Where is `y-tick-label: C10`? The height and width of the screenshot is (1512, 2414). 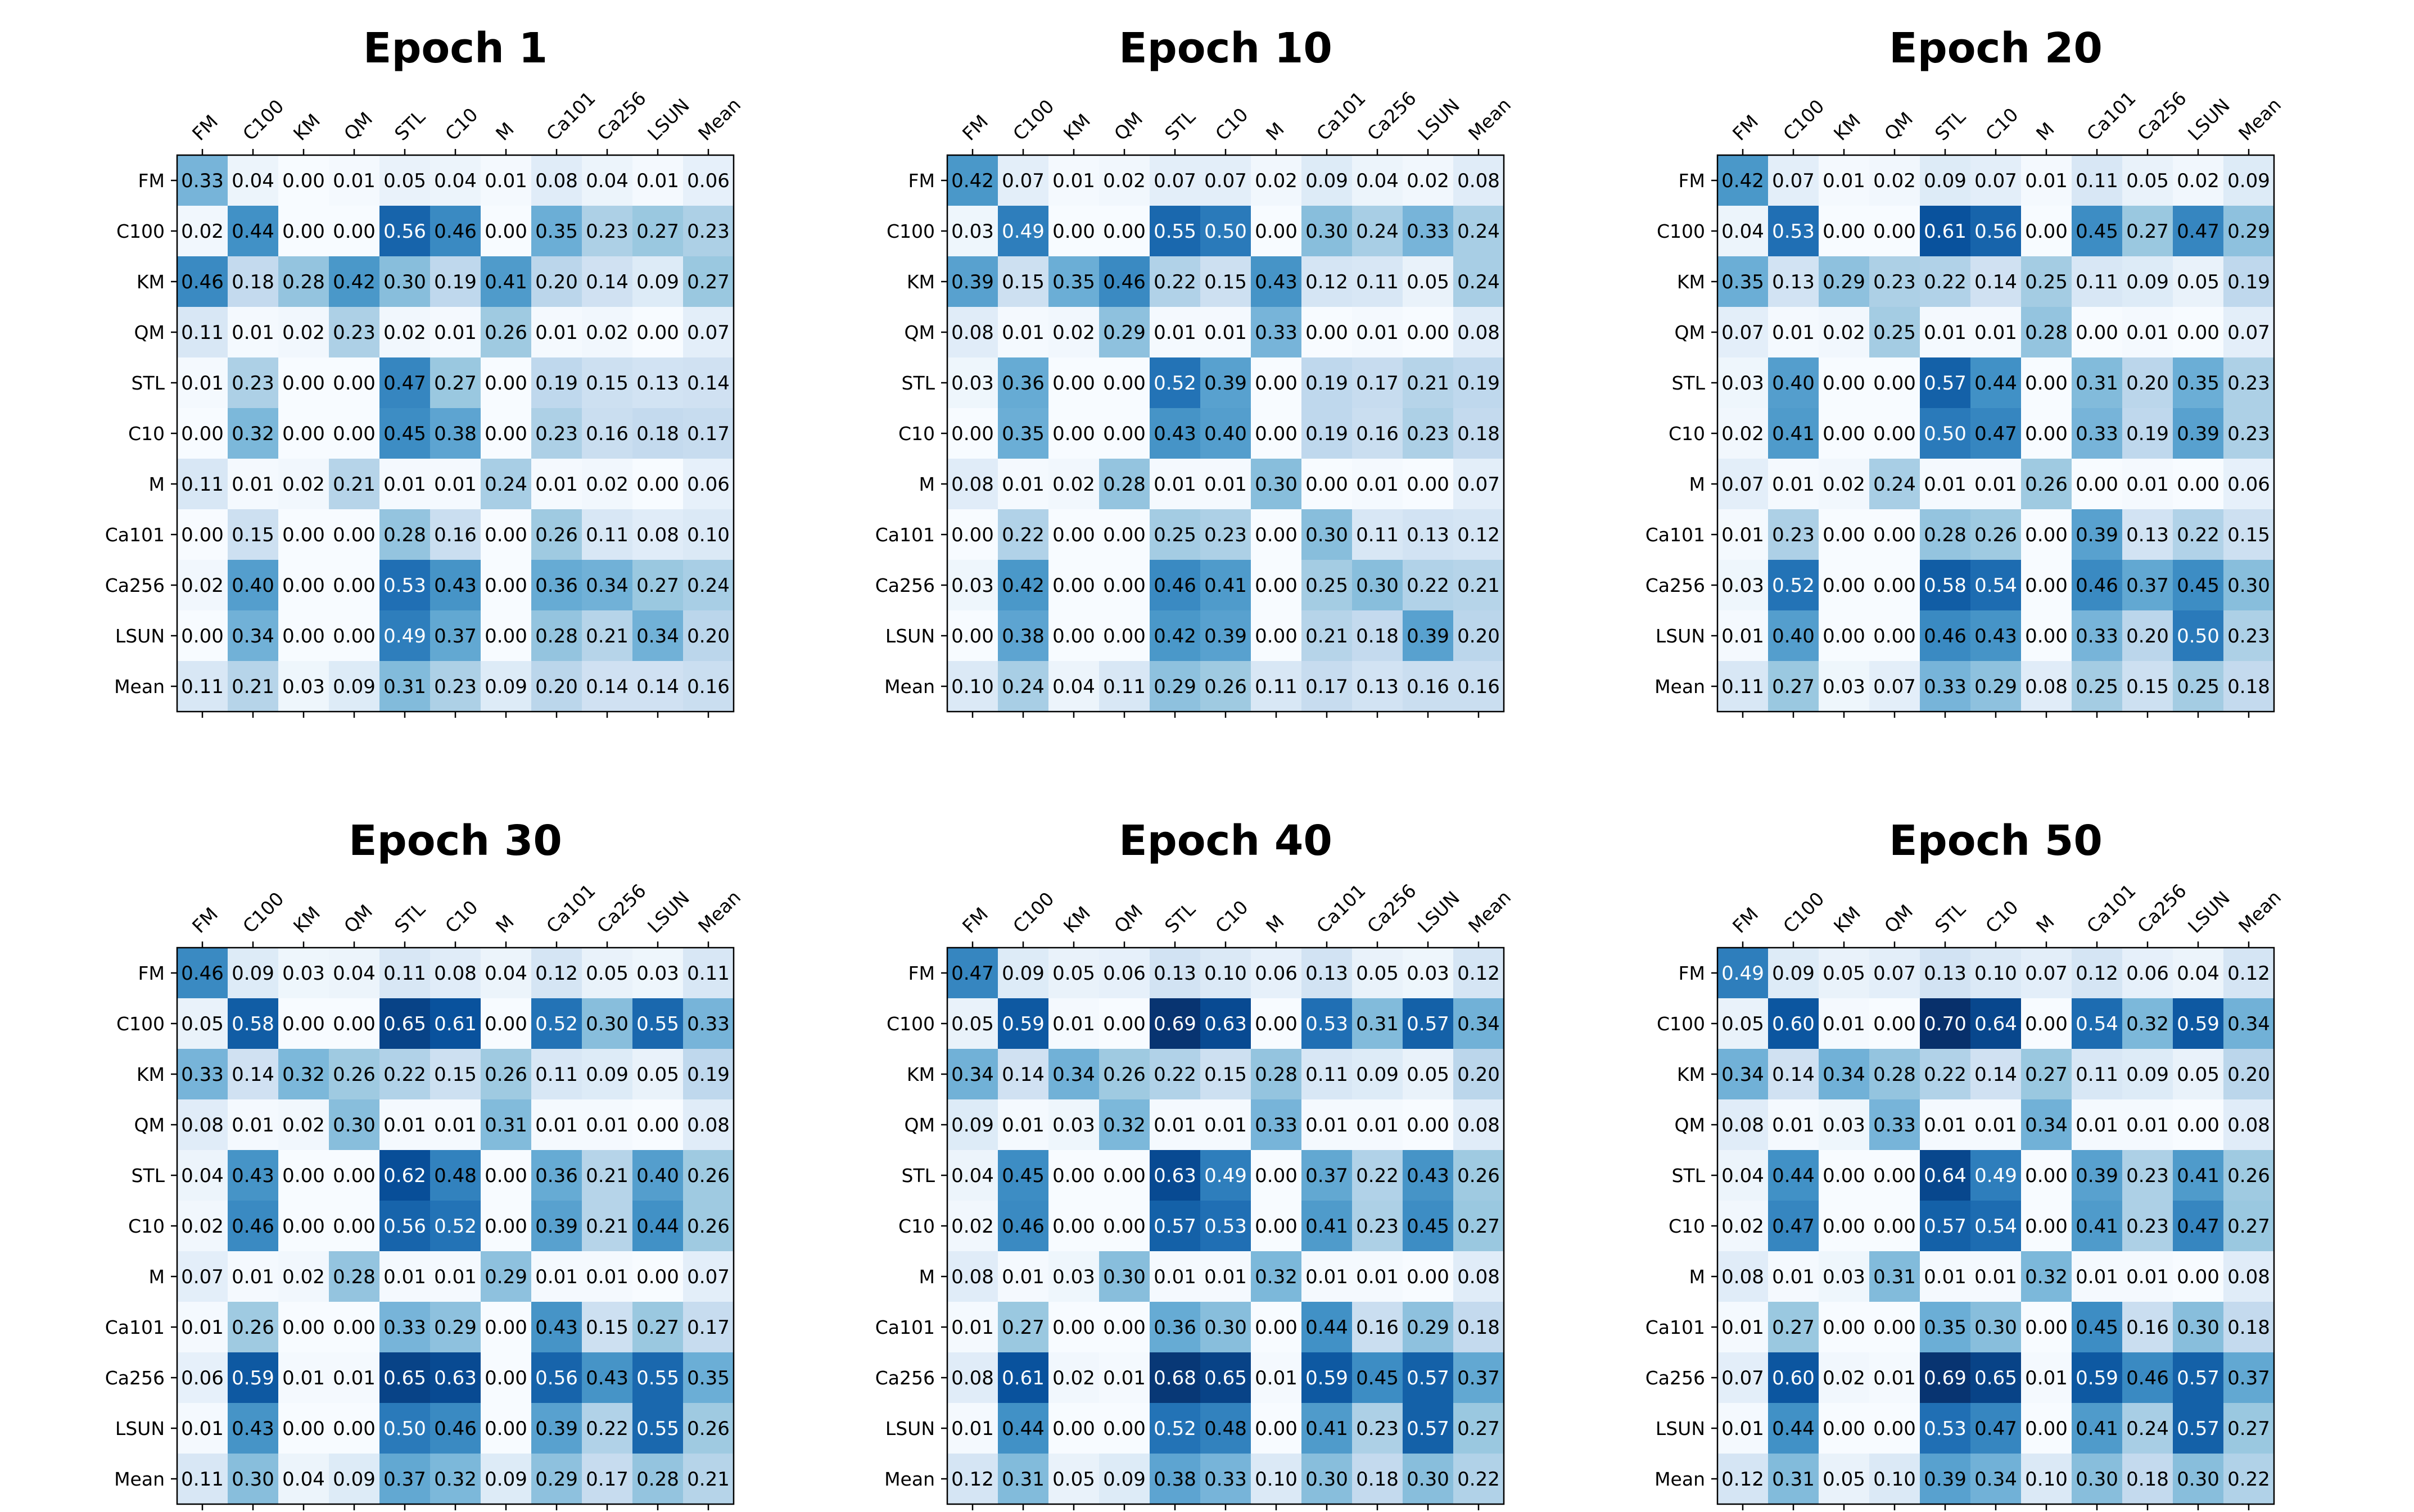 y-tick-label: C10 is located at coordinates (916, 434).